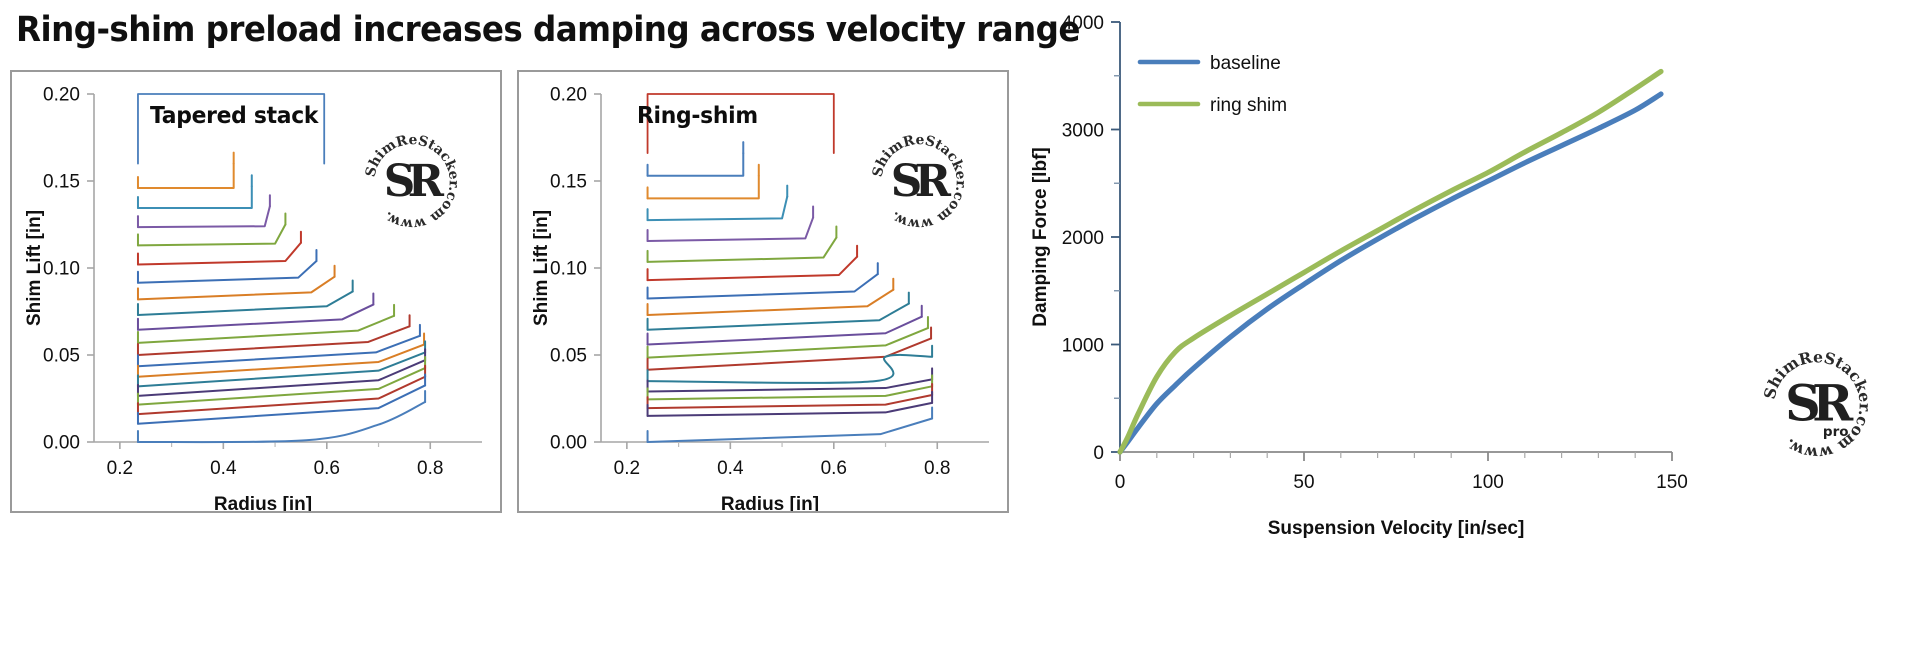 The height and width of the screenshot is (646, 1920). Describe the element at coordinates (1083, 23) in the screenshot. I see `y-tick-label: 4000` at that location.